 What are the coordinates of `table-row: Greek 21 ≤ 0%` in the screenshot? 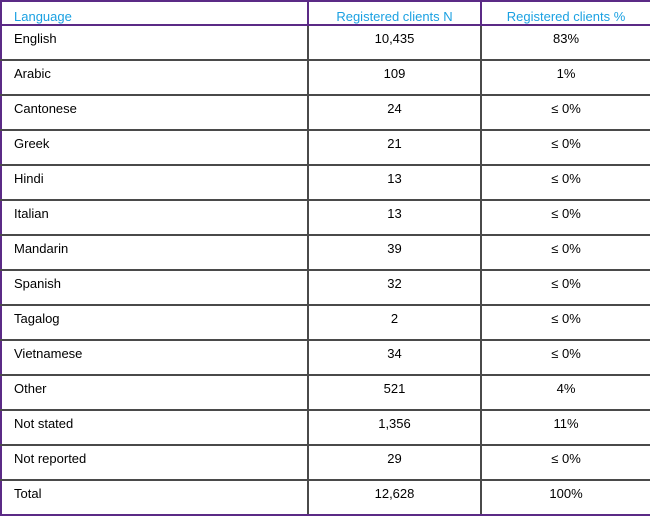 It's located at (325, 147).